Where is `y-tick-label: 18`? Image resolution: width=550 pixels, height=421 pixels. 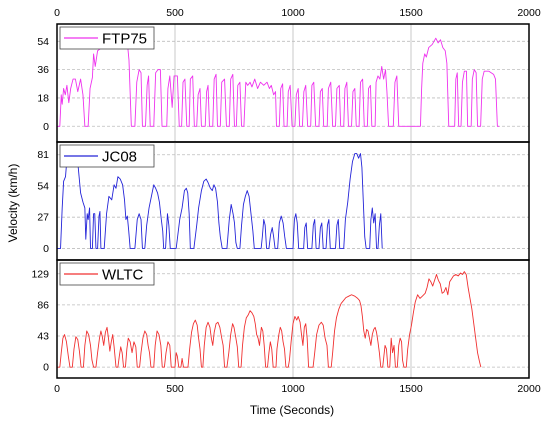
y-tick-label: 18 is located at coordinates (43, 98).